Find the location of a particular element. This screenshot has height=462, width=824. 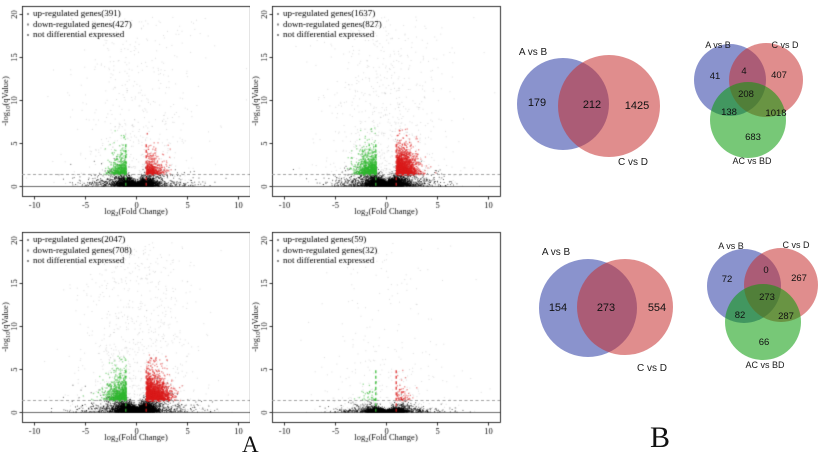

venn-region-count: 683 is located at coordinates (753, 137).